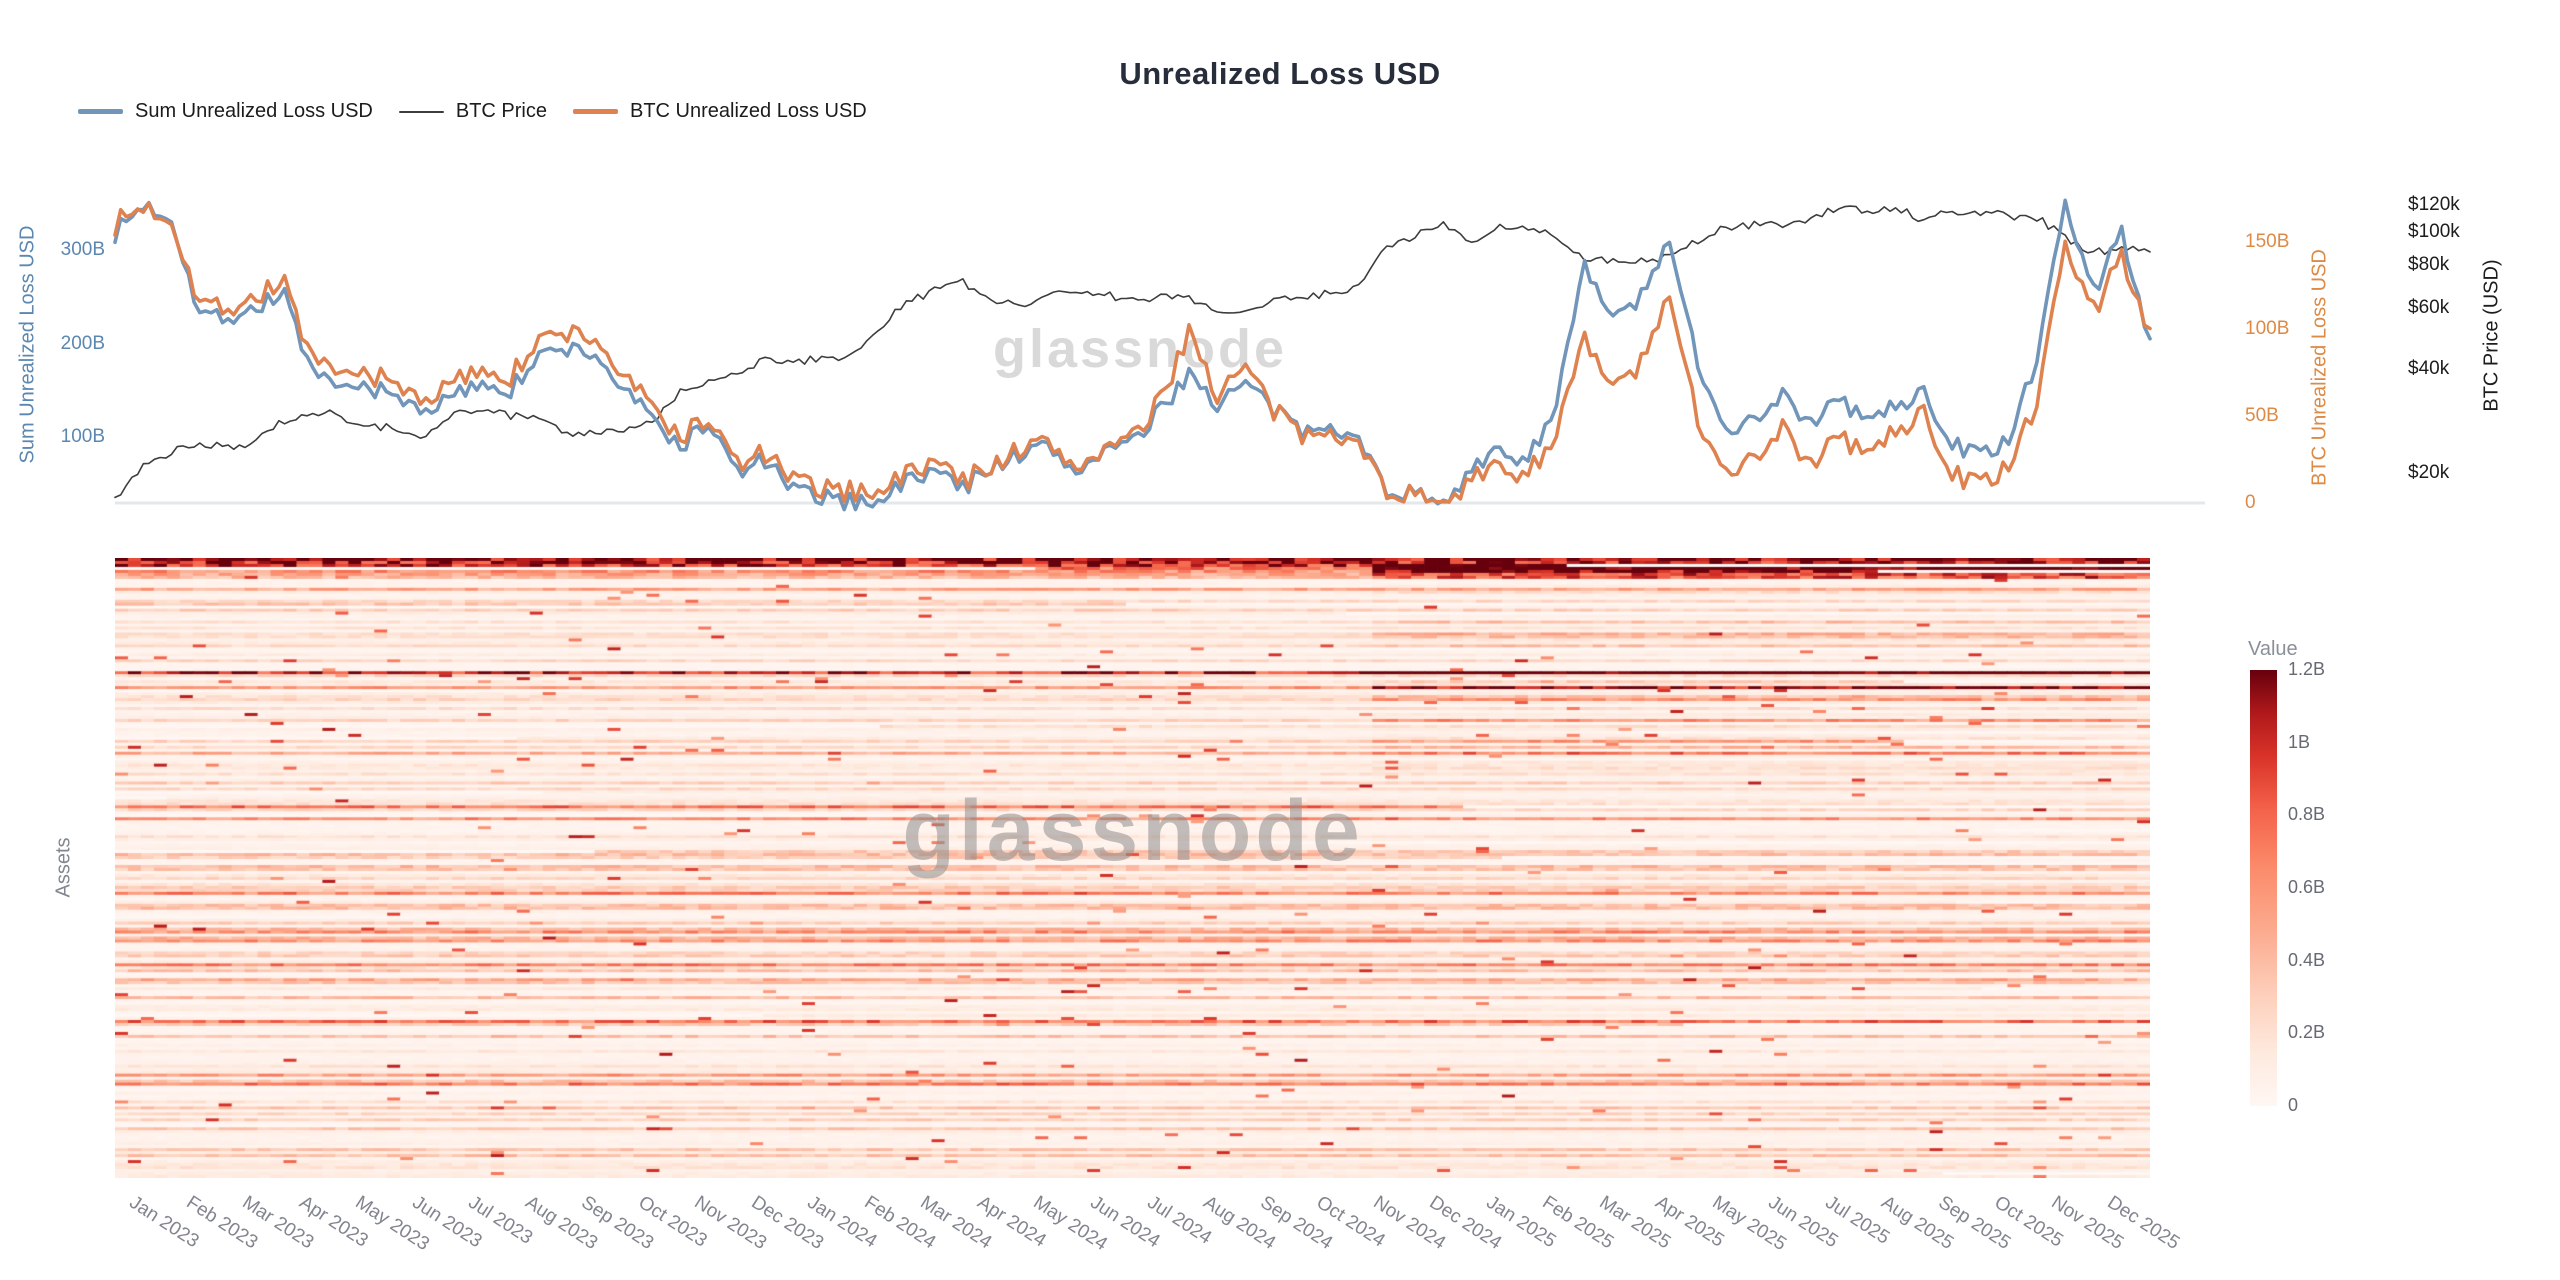 This screenshot has width=2560, height=1280. What do you see at coordinates (2273, 649) in the screenshot?
I see `colorbar-title: Value` at bounding box center [2273, 649].